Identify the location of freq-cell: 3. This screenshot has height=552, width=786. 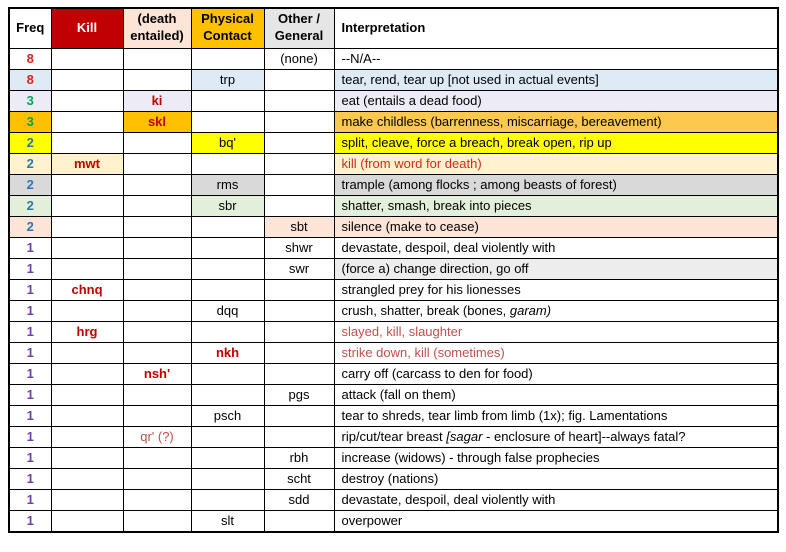
(30, 100).